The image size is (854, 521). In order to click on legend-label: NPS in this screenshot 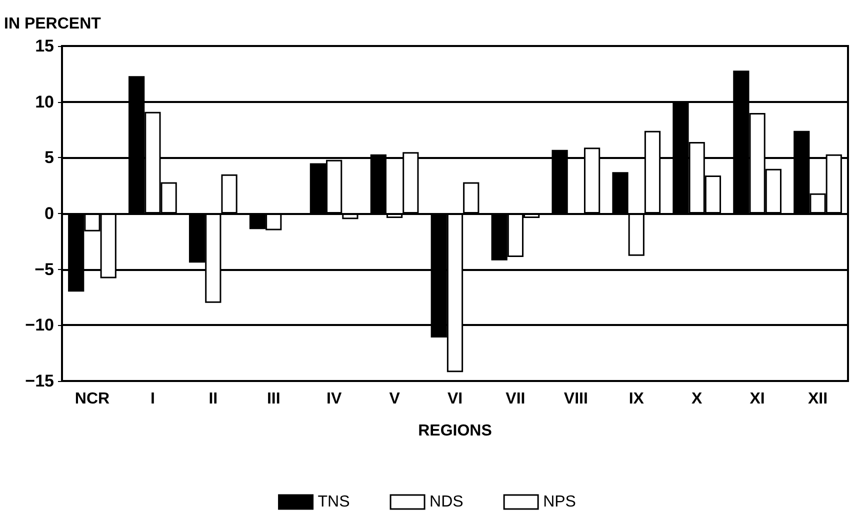, I will do `click(559, 502)`.